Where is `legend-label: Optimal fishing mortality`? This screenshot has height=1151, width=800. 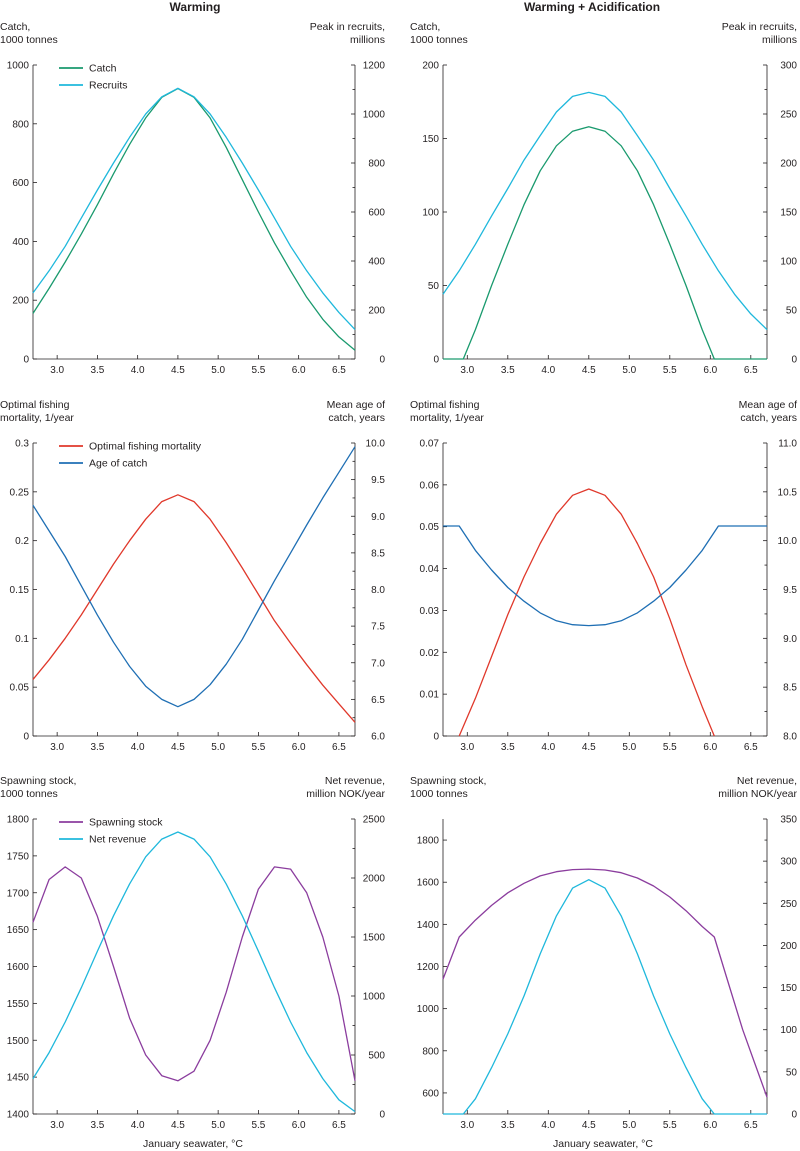
legend-label: Optimal fishing mortality is located at coordinates (145, 447).